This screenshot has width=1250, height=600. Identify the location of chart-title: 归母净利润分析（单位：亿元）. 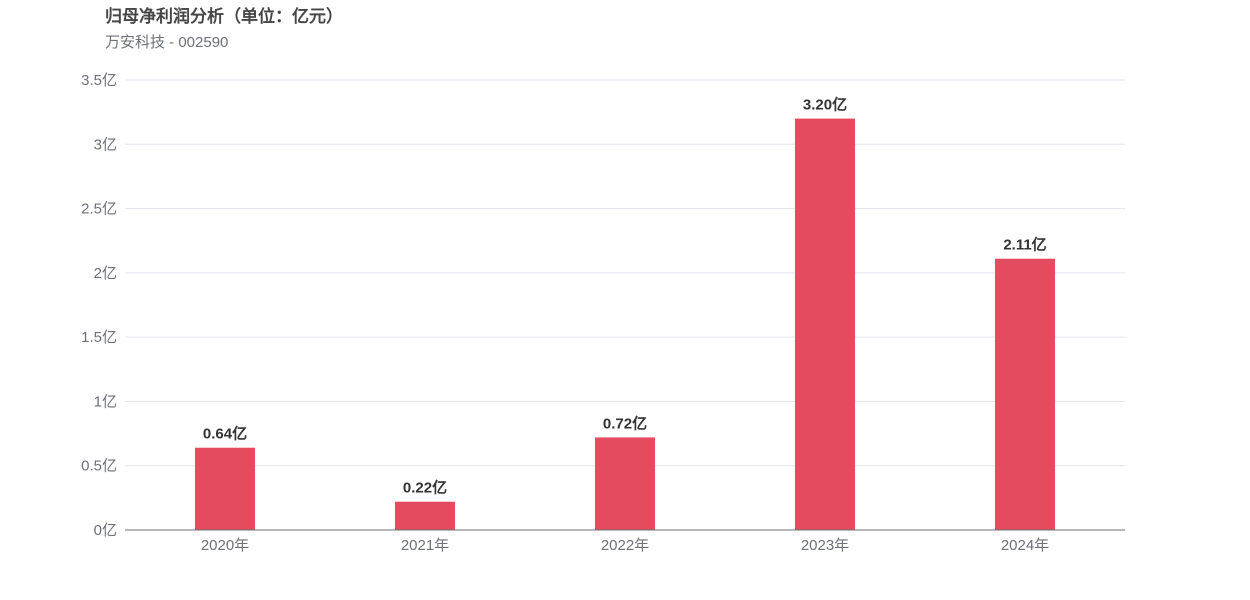
(224, 16).